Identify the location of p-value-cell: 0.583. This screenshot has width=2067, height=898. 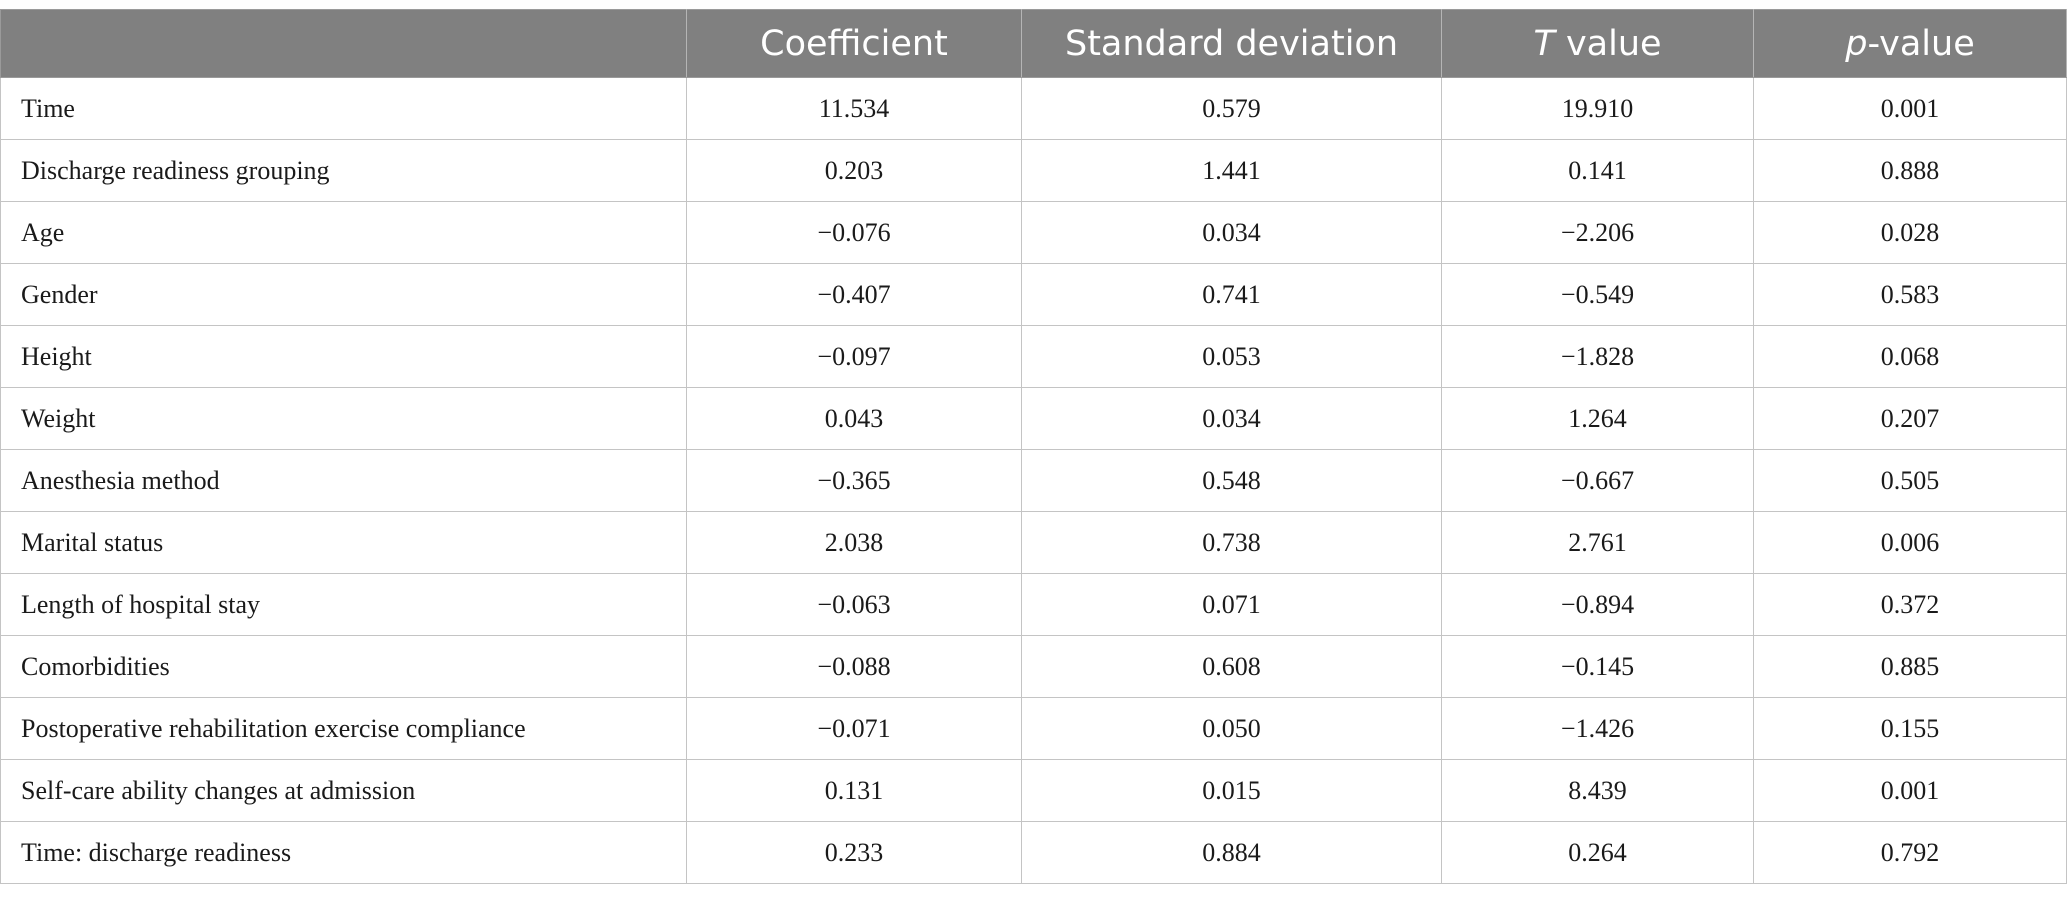
(1910, 294).